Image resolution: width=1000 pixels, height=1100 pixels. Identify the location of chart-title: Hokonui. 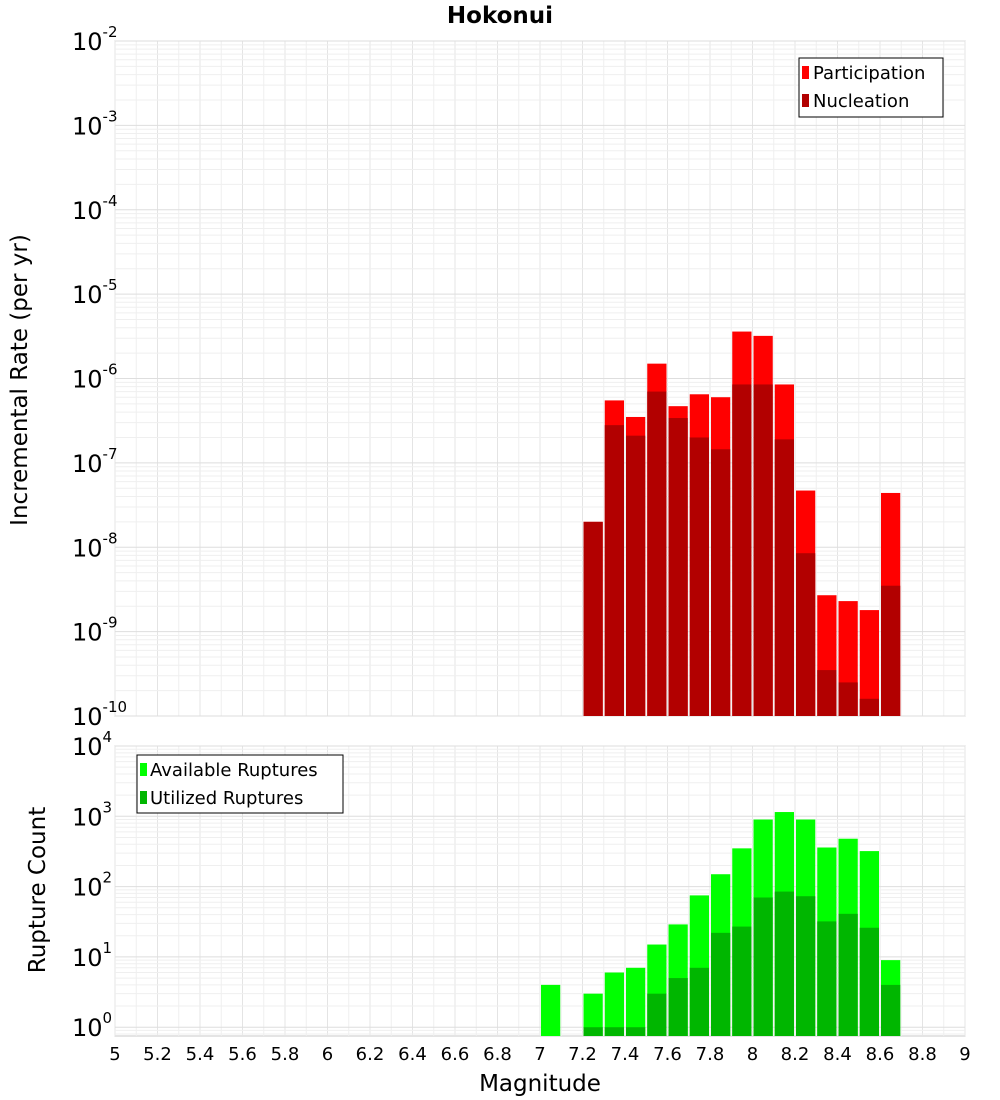
(500, 16).